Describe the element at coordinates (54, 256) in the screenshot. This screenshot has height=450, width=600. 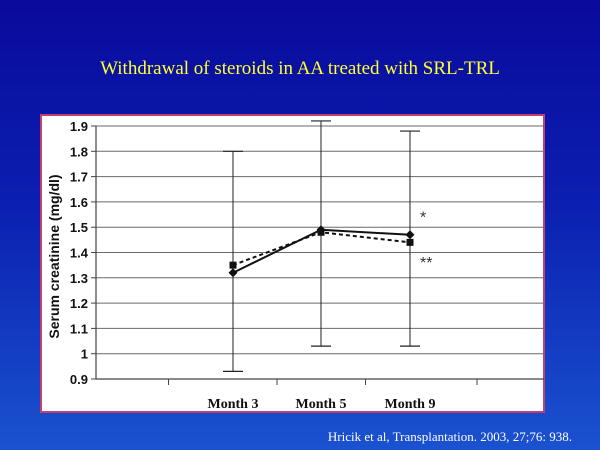
I see `y-axis-label: Serum creatinine (mg/dl)` at that location.